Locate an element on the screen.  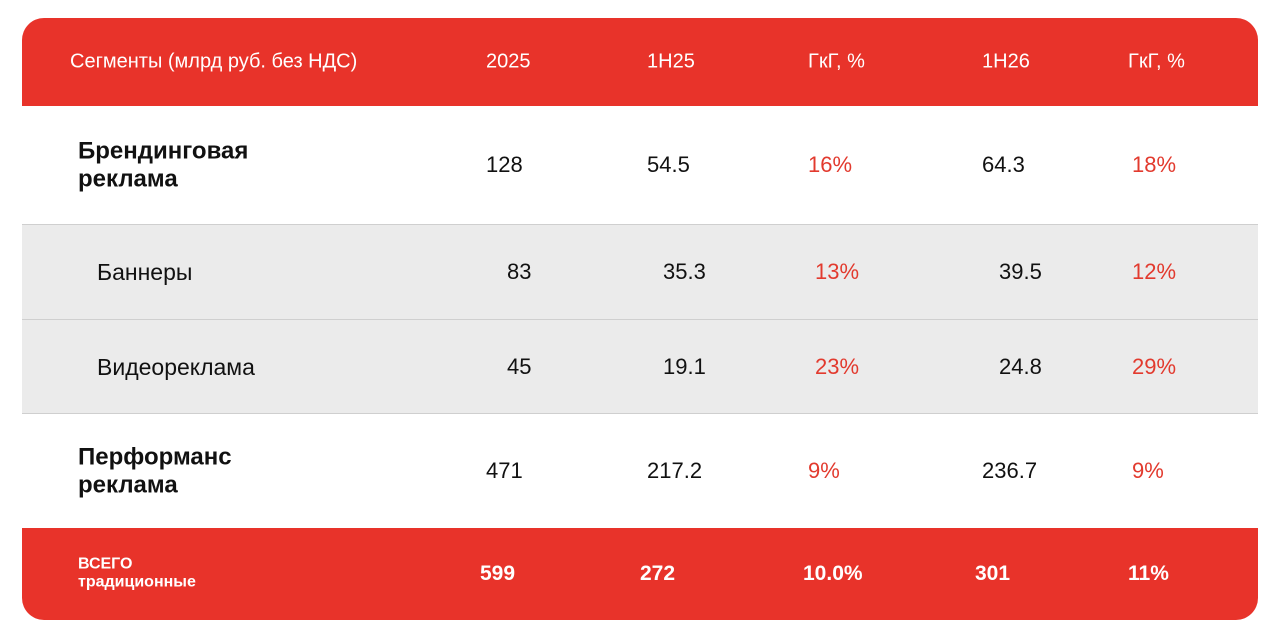
column-header: 1H26 is located at coordinates (1006, 61).